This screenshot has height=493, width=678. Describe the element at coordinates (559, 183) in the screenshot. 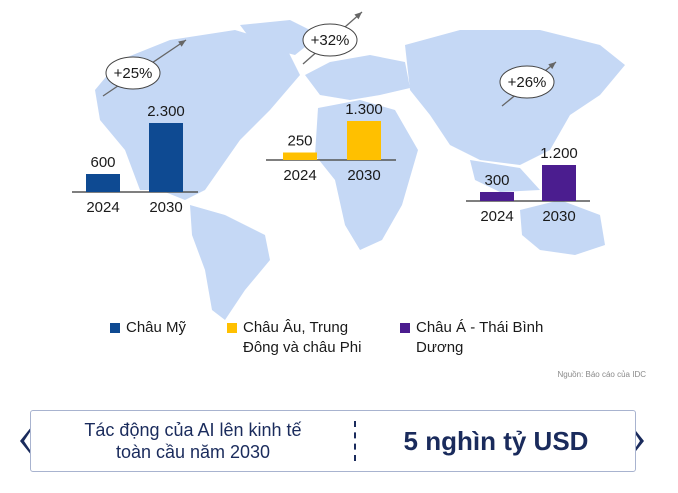

I see `bar-apac-2030` at that location.